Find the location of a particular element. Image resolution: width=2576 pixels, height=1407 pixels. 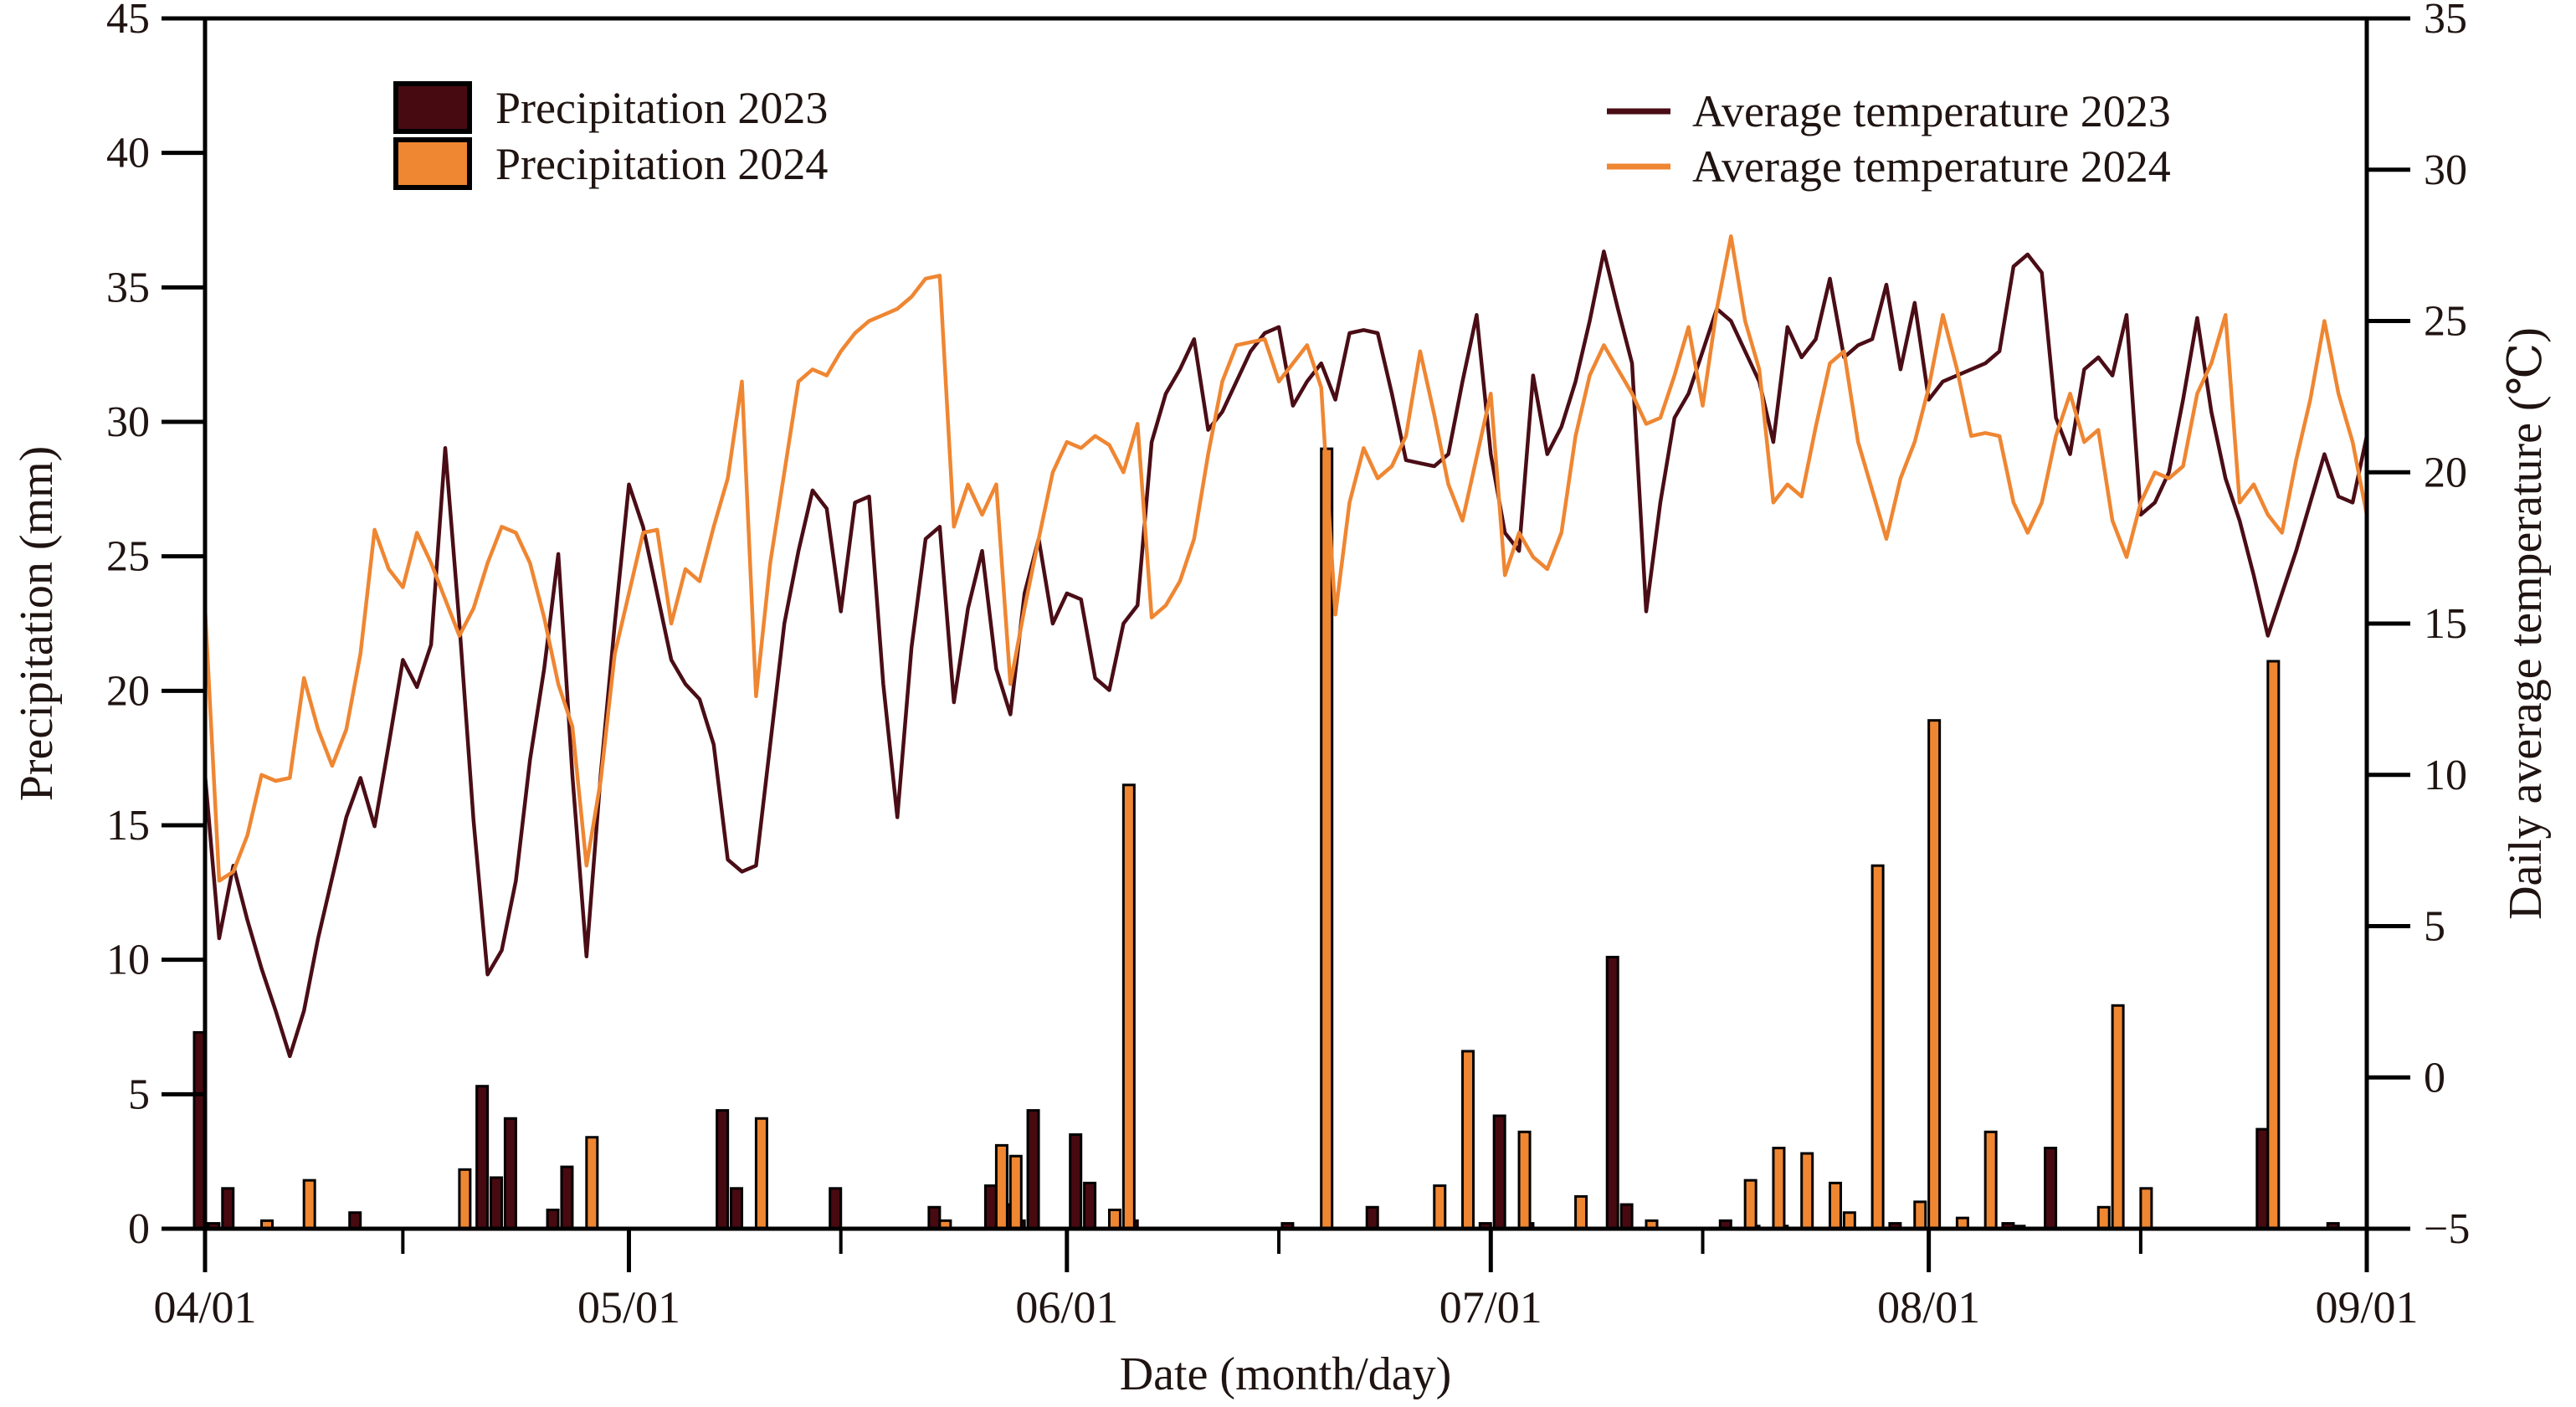

legend-label-precip-2023: Precipitation 2023 is located at coordinates (661, 108).